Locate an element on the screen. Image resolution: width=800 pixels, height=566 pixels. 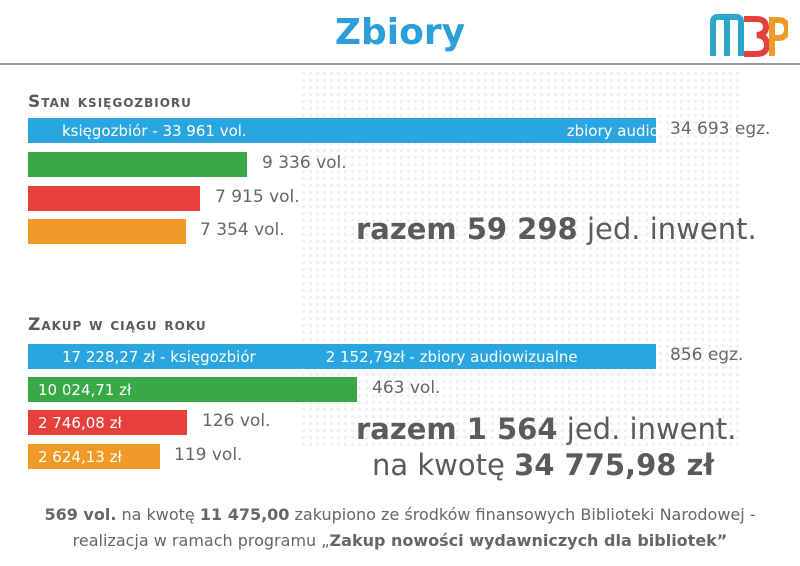
bar: 2 624,13 zł is located at coordinates (94, 456).